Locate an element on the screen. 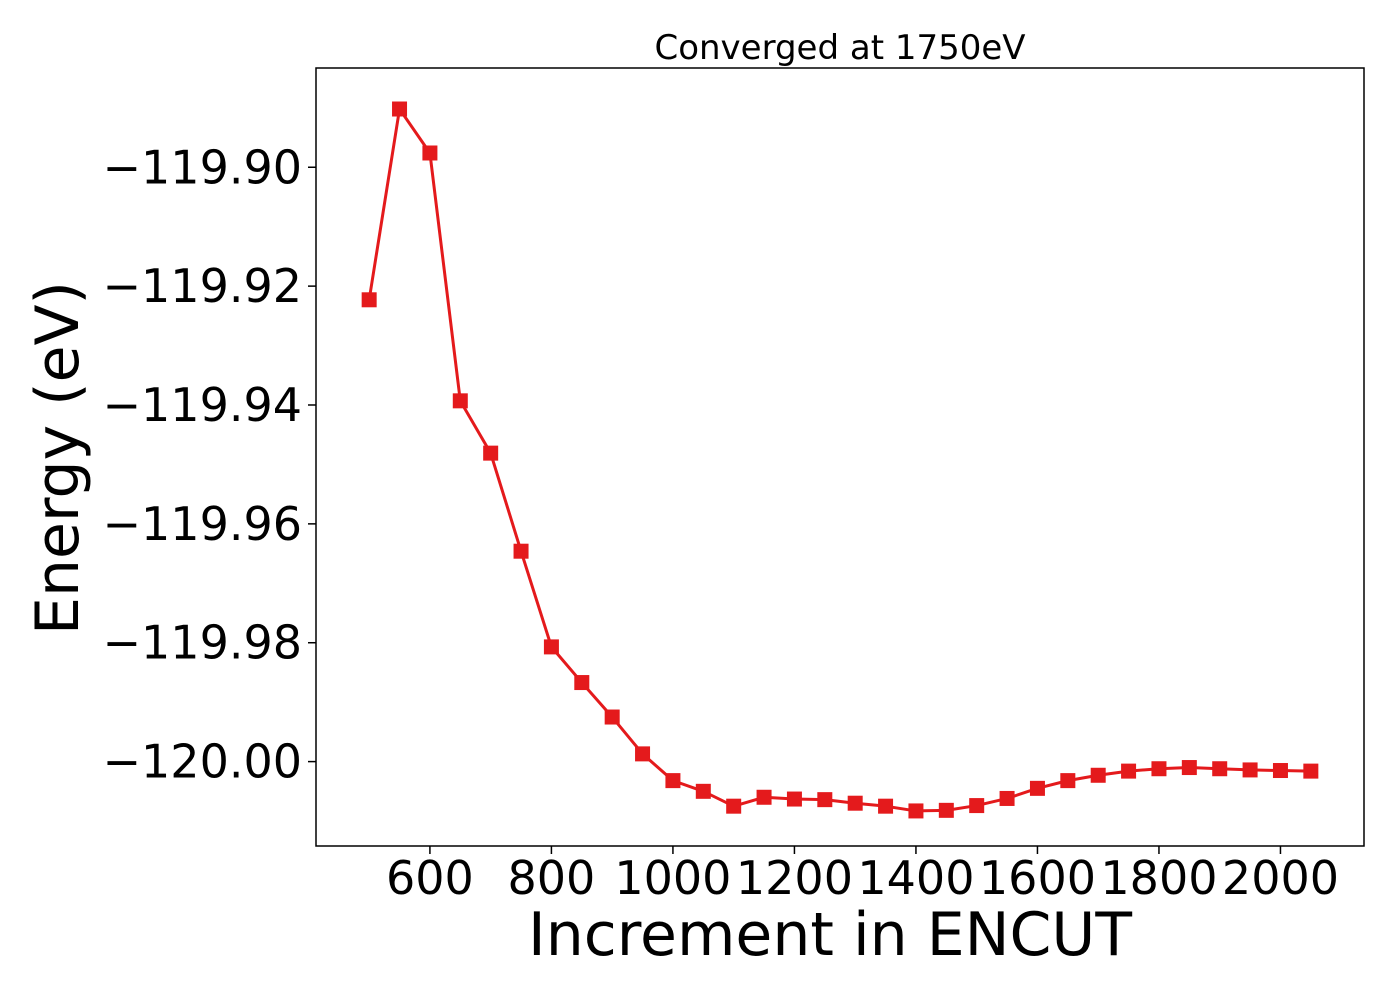 The image size is (1400, 1000). x-axis-label: Increment in ENCUT is located at coordinates (830, 935).